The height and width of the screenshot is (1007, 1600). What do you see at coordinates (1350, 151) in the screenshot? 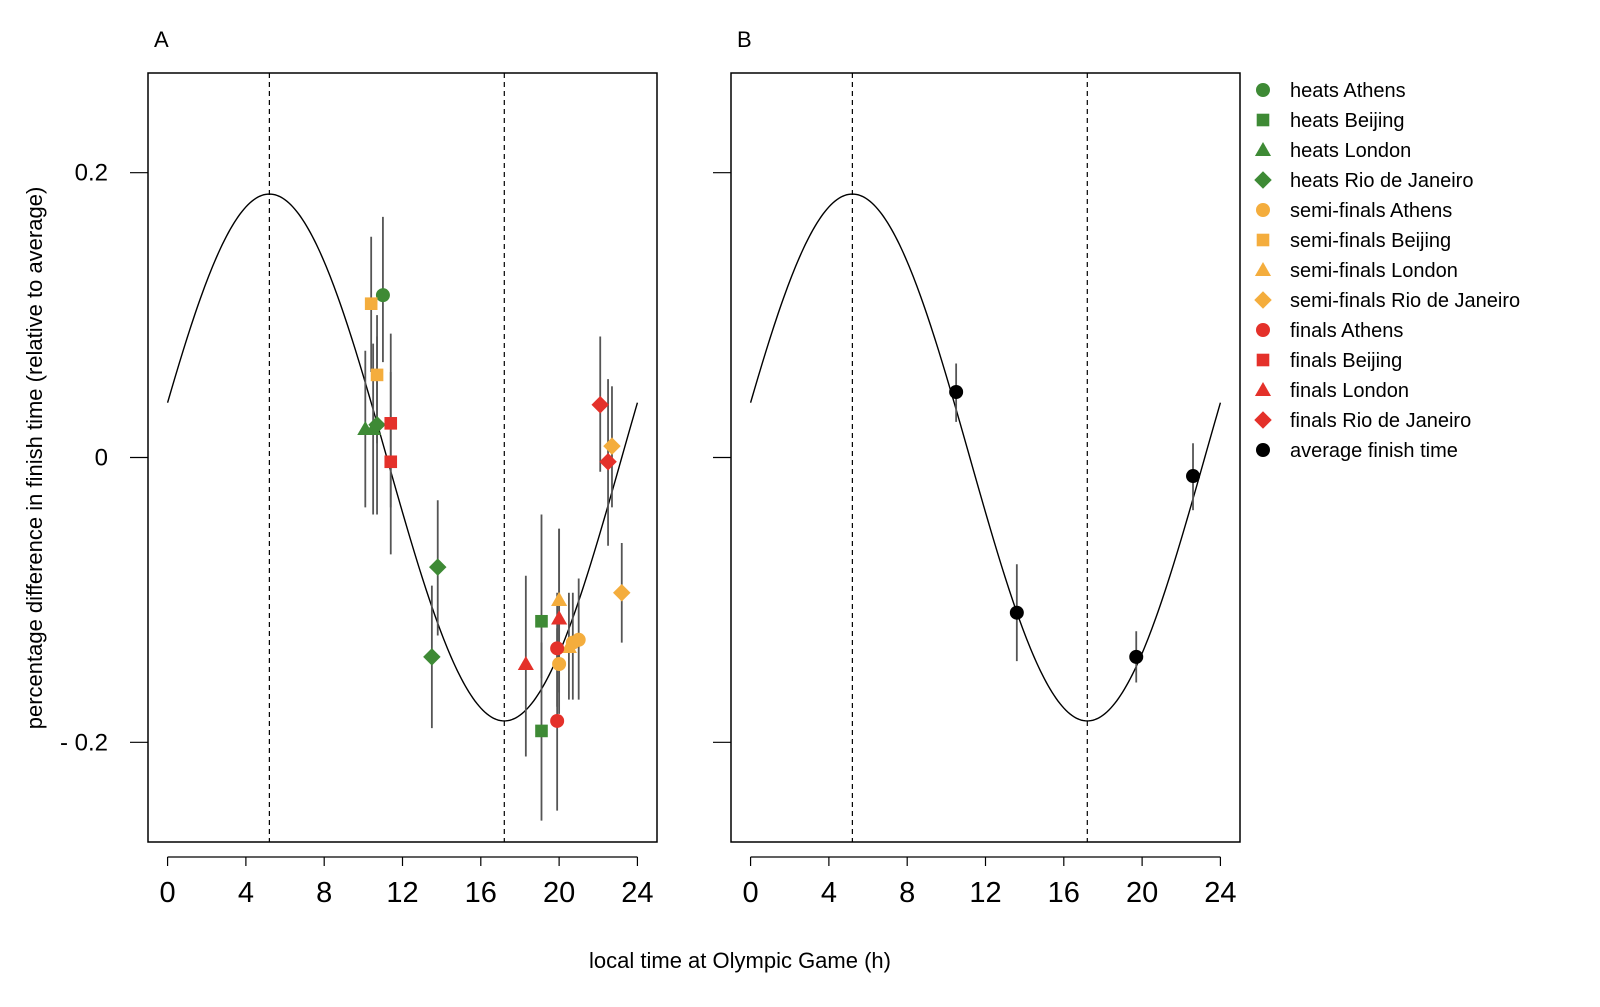
I see `legend-label: heats London` at bounding box center [1350, 151].